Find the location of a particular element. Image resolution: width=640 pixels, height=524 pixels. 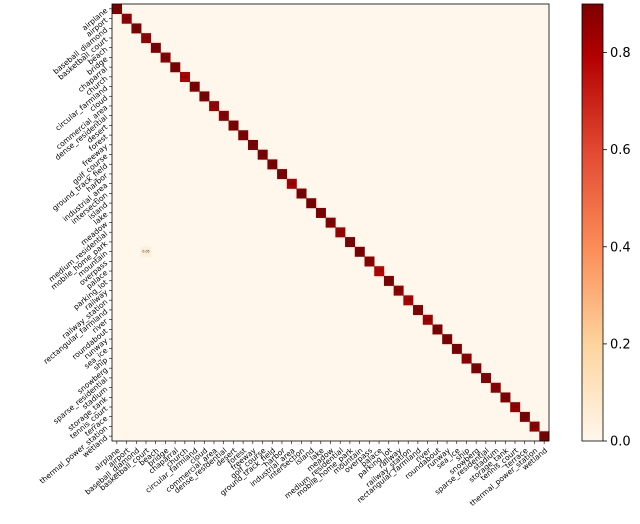

cell-value-label: 0.83 is located at coordinates (427, 320).